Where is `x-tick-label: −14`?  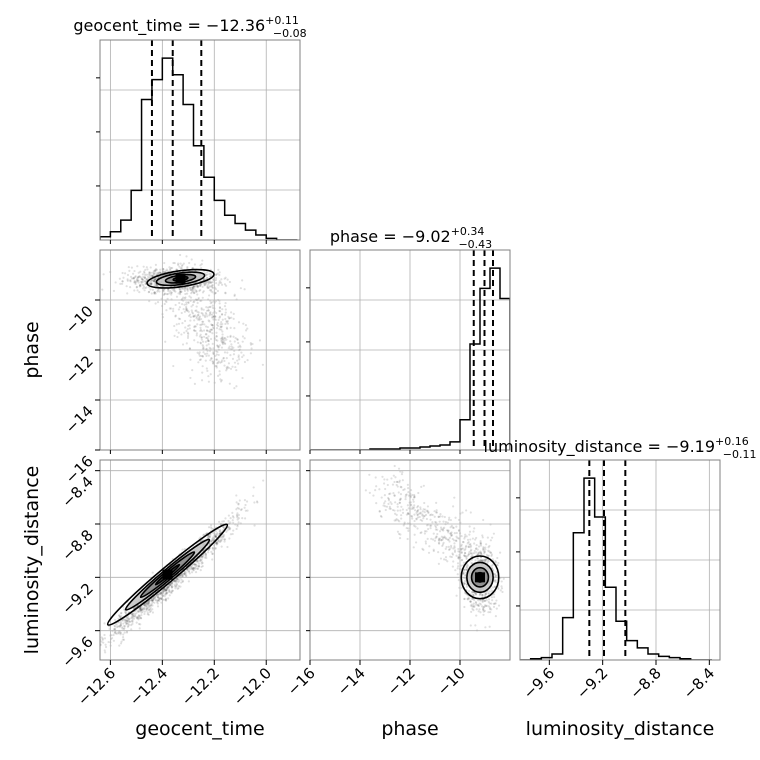 x-tick-label: −14 is located at coordinates (351, 681).